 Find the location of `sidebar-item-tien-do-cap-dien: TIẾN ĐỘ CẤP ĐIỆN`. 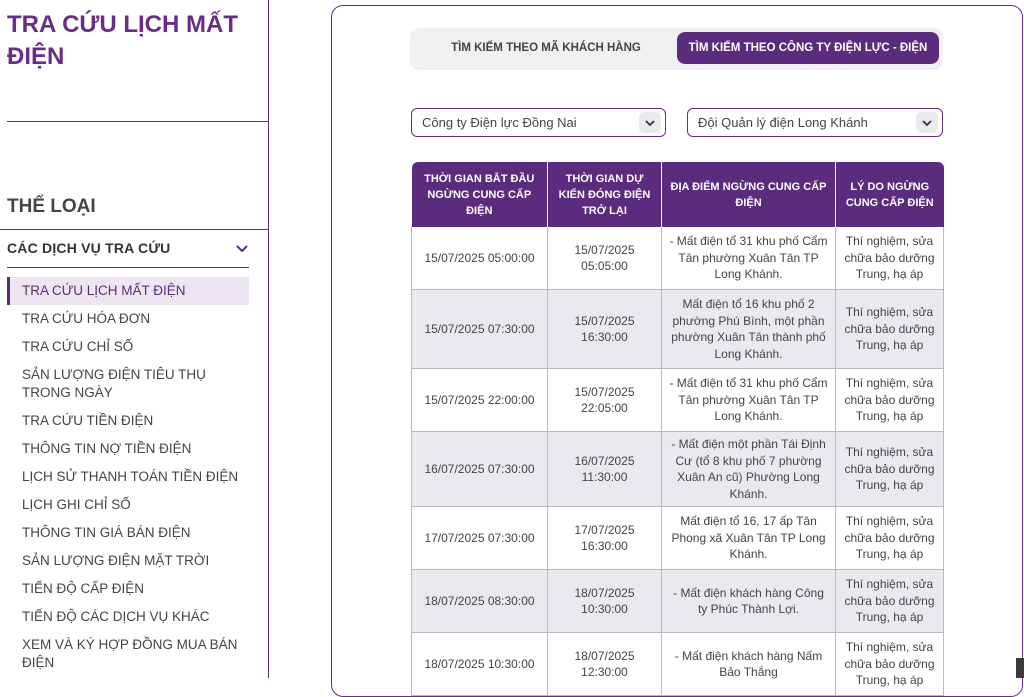

sidebar-item-tien-do-cap-dien: TIẾN ĐỘ CẤP ĐIỆN is located at coordinates (83, 588).